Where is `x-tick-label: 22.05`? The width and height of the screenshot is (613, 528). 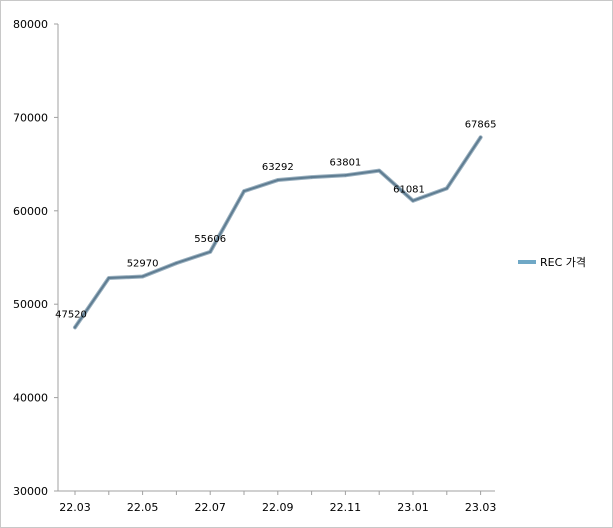
x-tick-label: 22.05 is located at coordinates (143, 507).